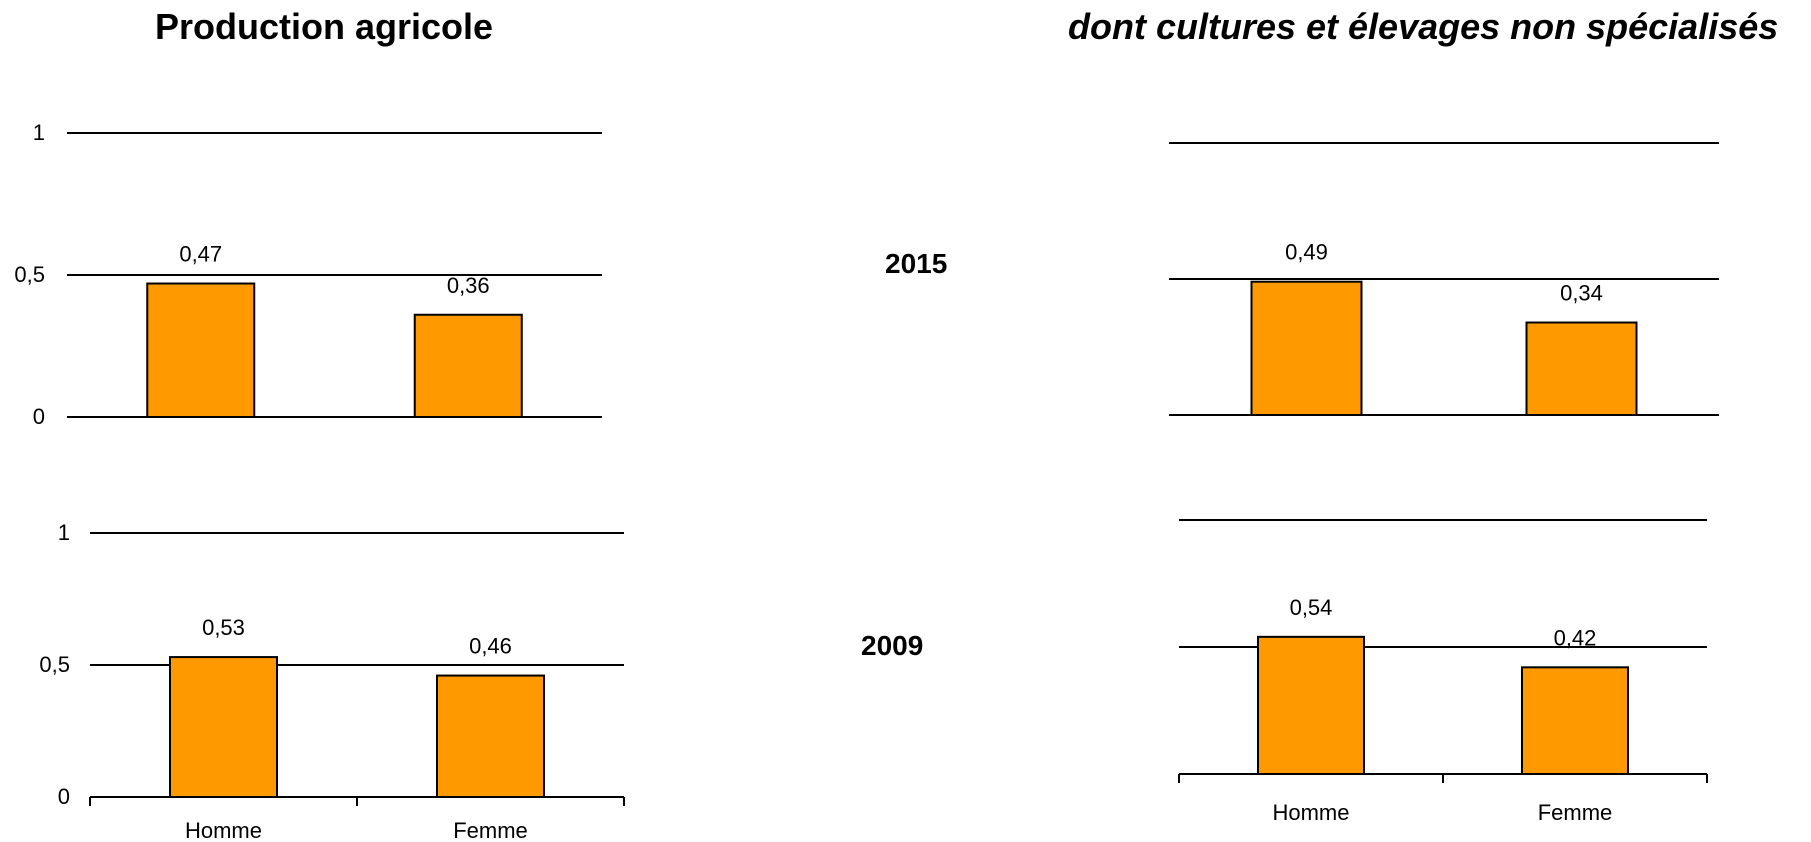 The height and width of the screenshot is (842, 1811). I want to click on data-label: 0,53, so click(223, 627).